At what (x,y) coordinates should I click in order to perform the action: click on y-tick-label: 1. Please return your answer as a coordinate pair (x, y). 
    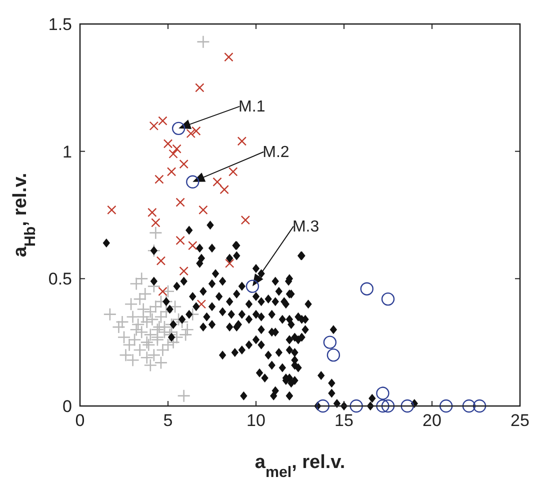
    Looking at the image, I should click on (67, 152).